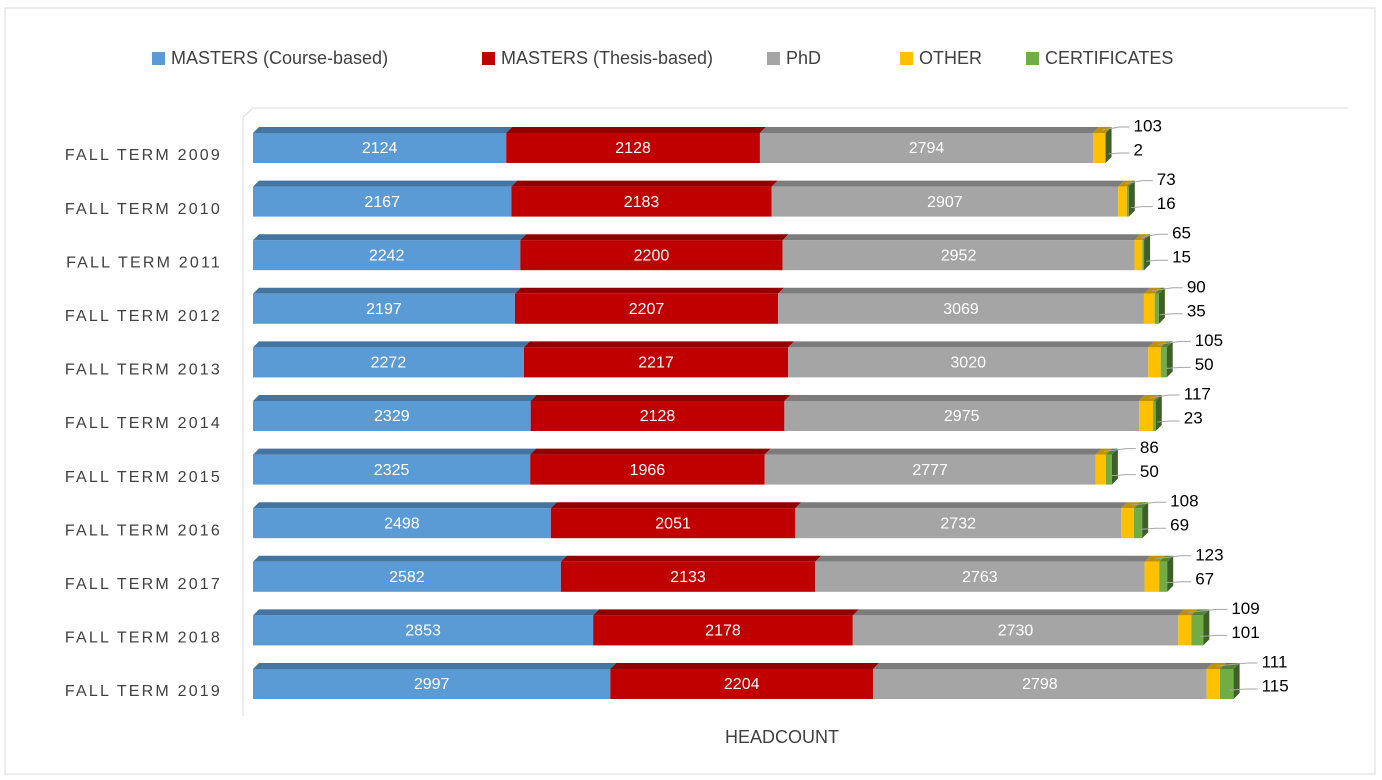 The width and height of the screenshot is (1382, 780). What do you see at coordinates (1275, 661) in the screenshot?
I see `data-label: 111` at bounding box center [1275, 661].